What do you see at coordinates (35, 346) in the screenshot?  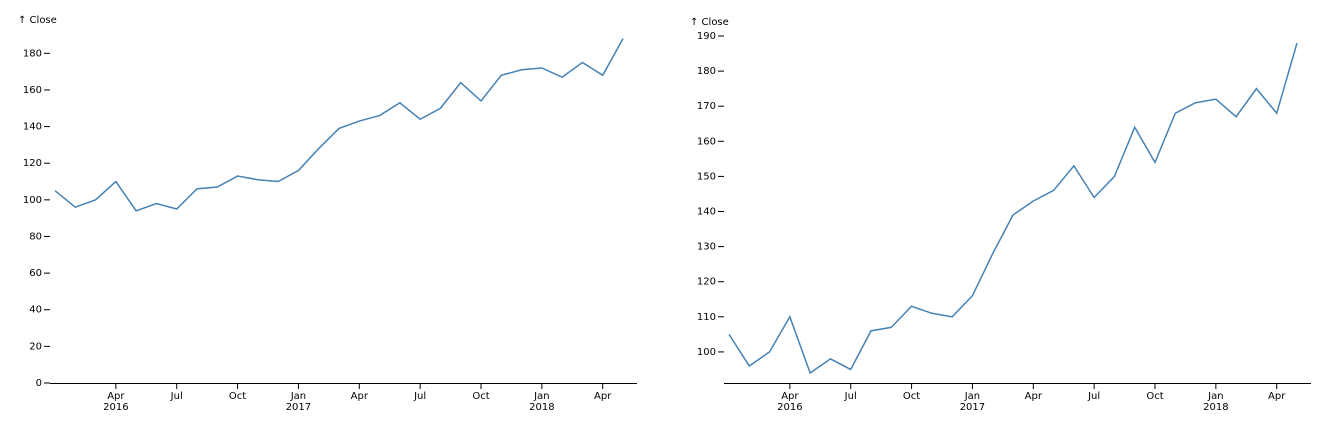 I see `y-tick-label: 20` at bounding box center [35, 346].